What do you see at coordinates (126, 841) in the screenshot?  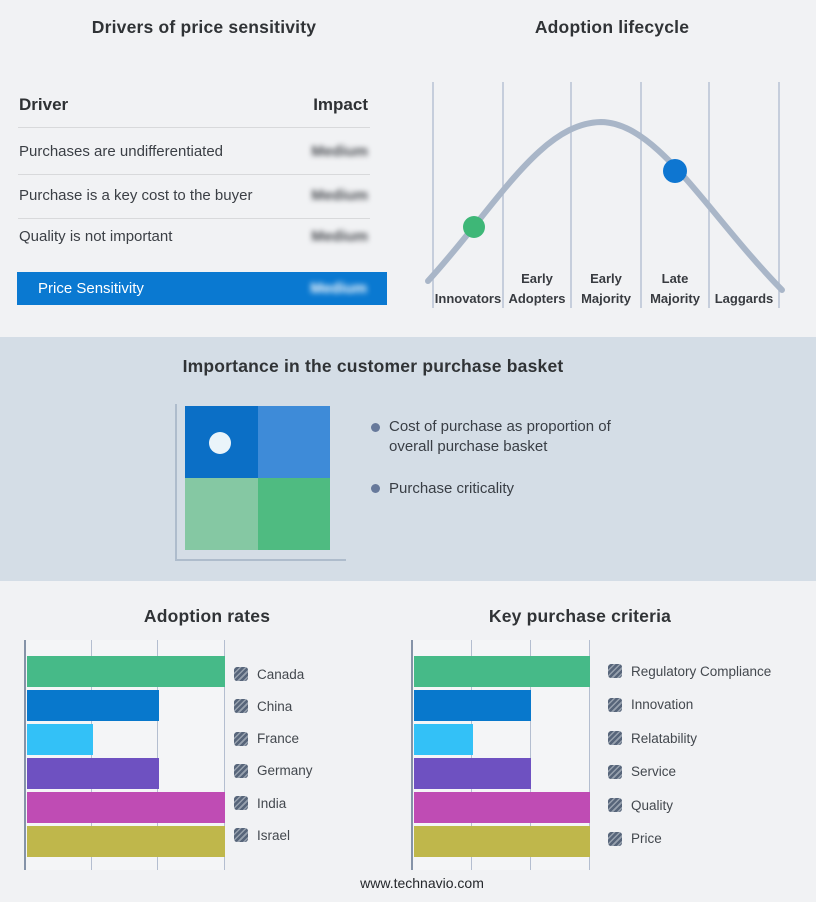 I see `bar-israel` at bounding box center [126, 841].